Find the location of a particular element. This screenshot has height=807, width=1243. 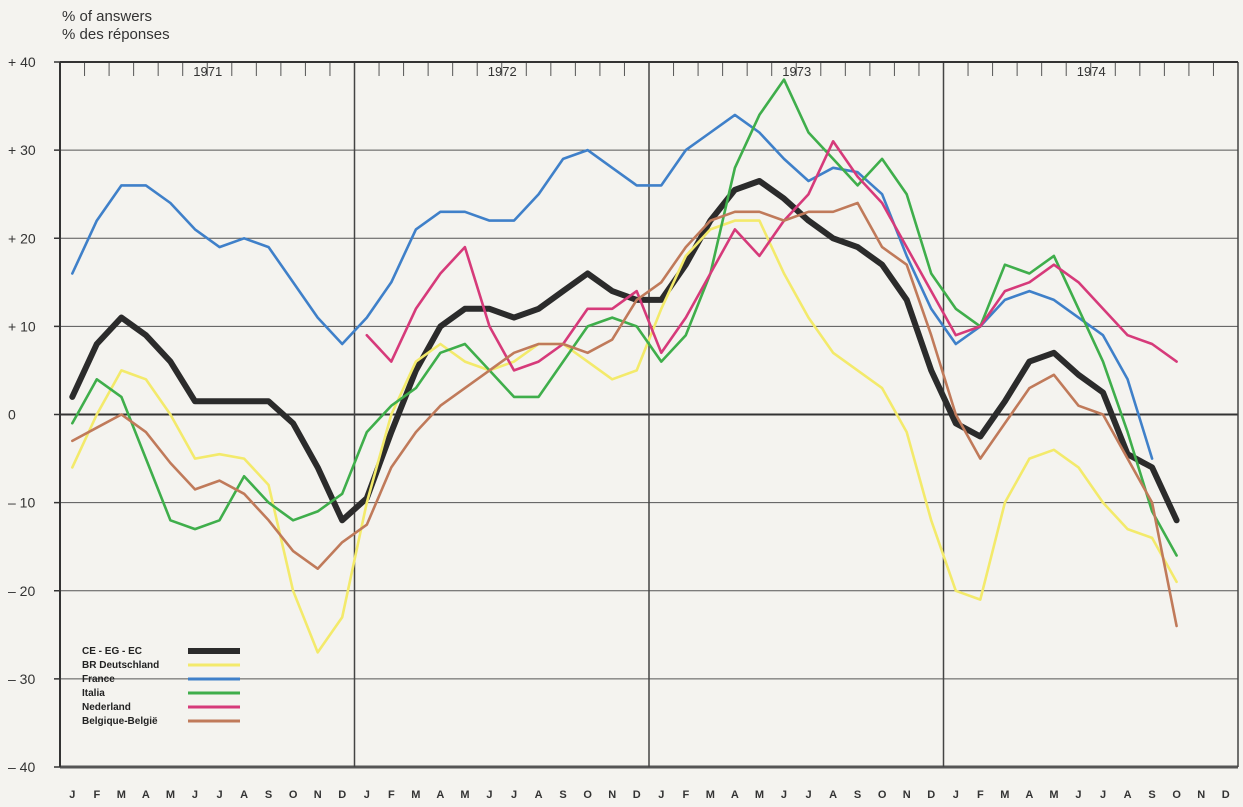

y-axis-title-fr: % des réponses is located at coordinates (116, 34).